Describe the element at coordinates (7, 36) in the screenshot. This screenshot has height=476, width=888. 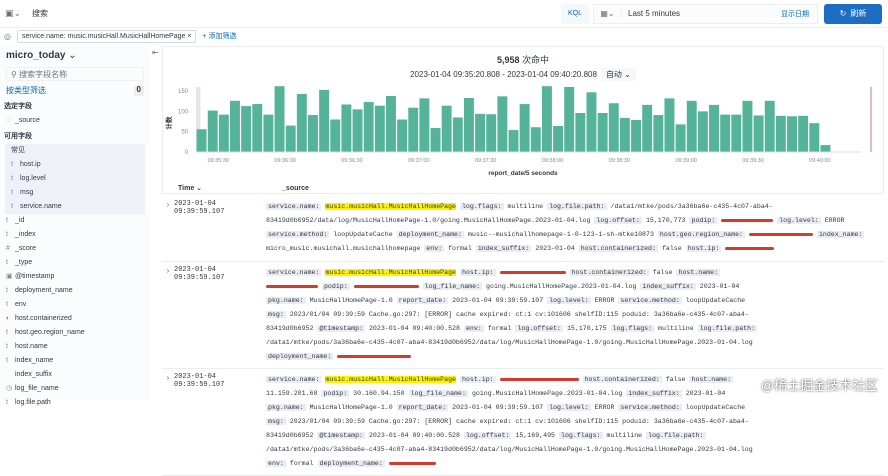
I see `filter-options-icon: ◎` at that location.